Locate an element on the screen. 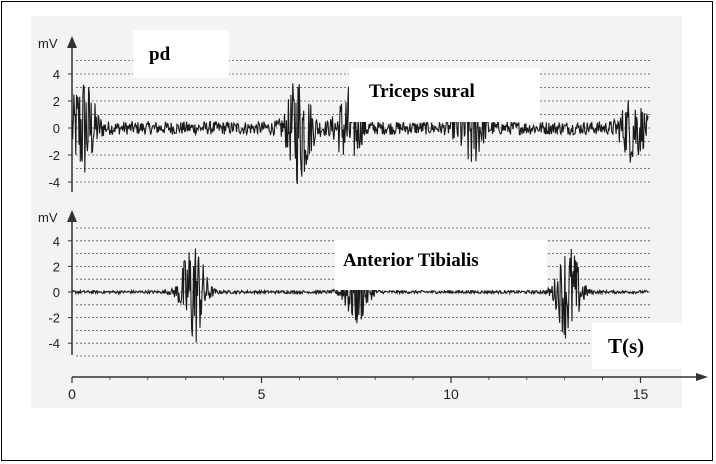  x-axis-arrow is located at coordinates (702, 377).